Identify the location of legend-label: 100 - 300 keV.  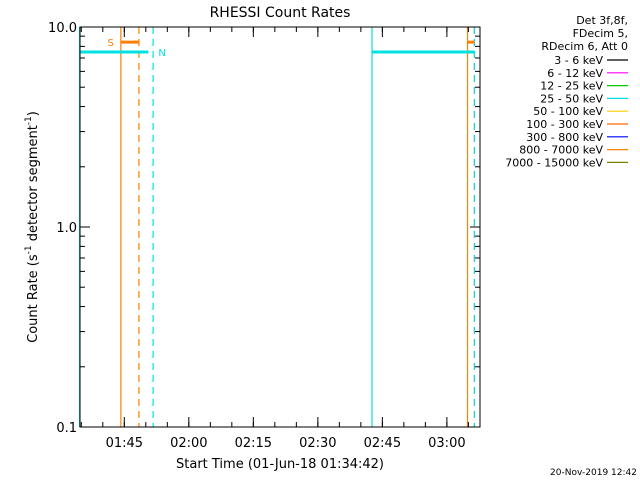
(564, 124).